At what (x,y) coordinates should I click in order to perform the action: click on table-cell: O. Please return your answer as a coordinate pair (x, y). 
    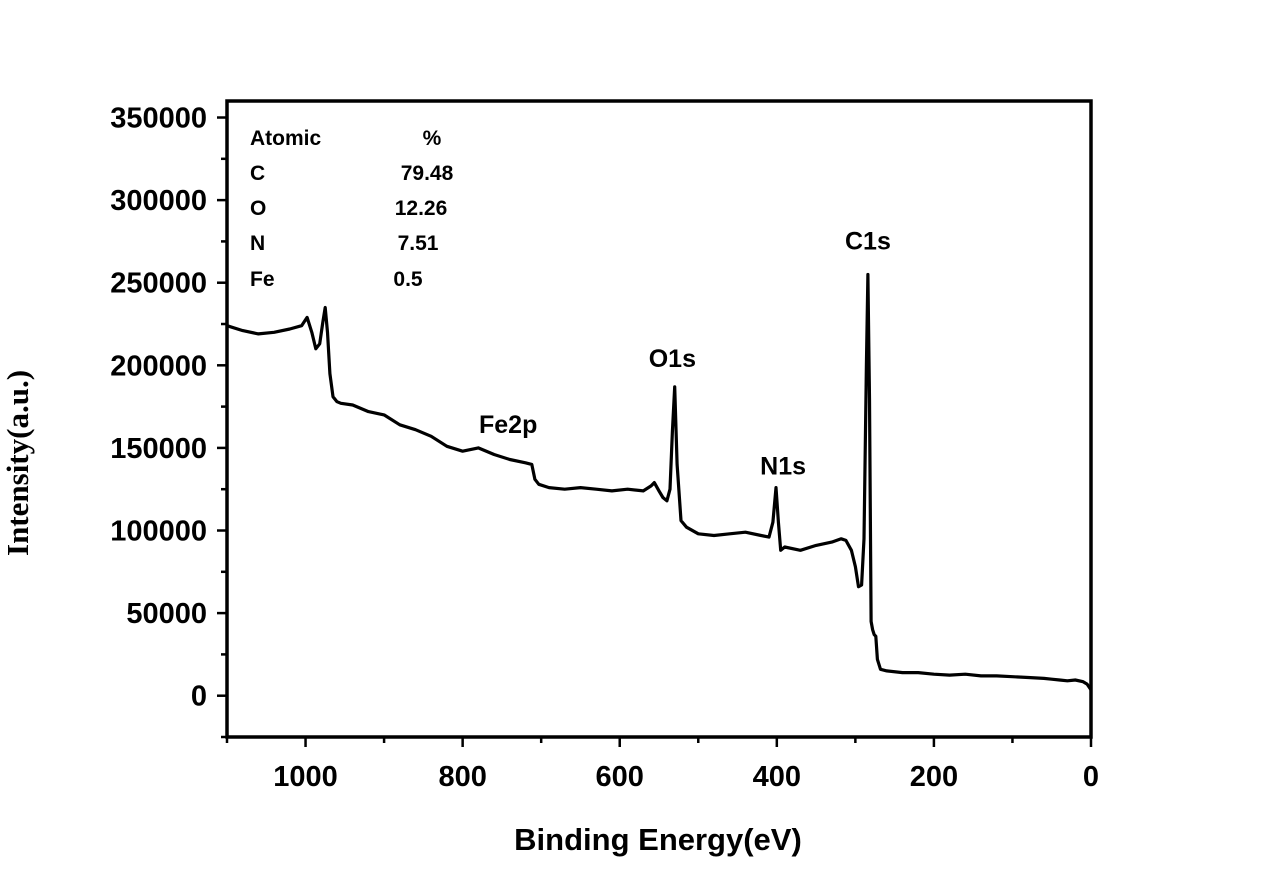
    Looking at the image, I should click on (258, 208).